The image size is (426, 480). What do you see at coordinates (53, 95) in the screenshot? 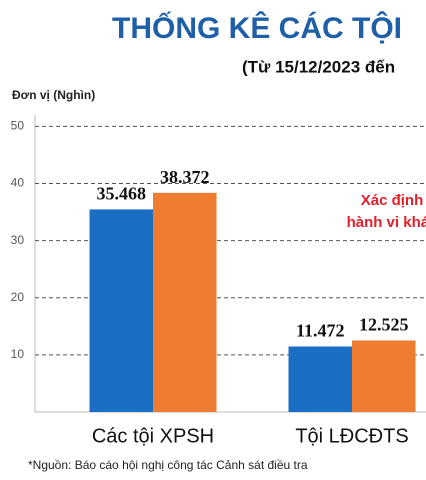
I see `y-axis-label: Đơn vị (Nghìn)` at bounding box center [53, 95].